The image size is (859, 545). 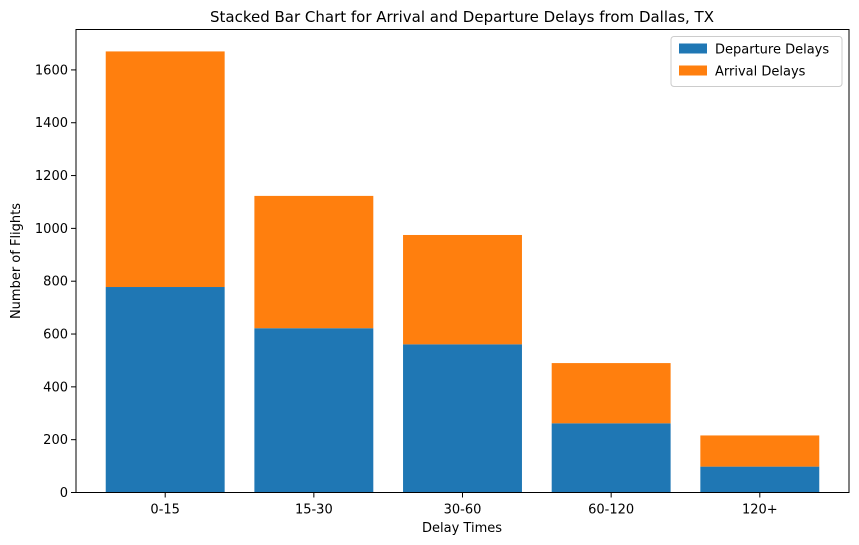 I want to click on y-tick-label: 1400, so click(x=51, y=123).